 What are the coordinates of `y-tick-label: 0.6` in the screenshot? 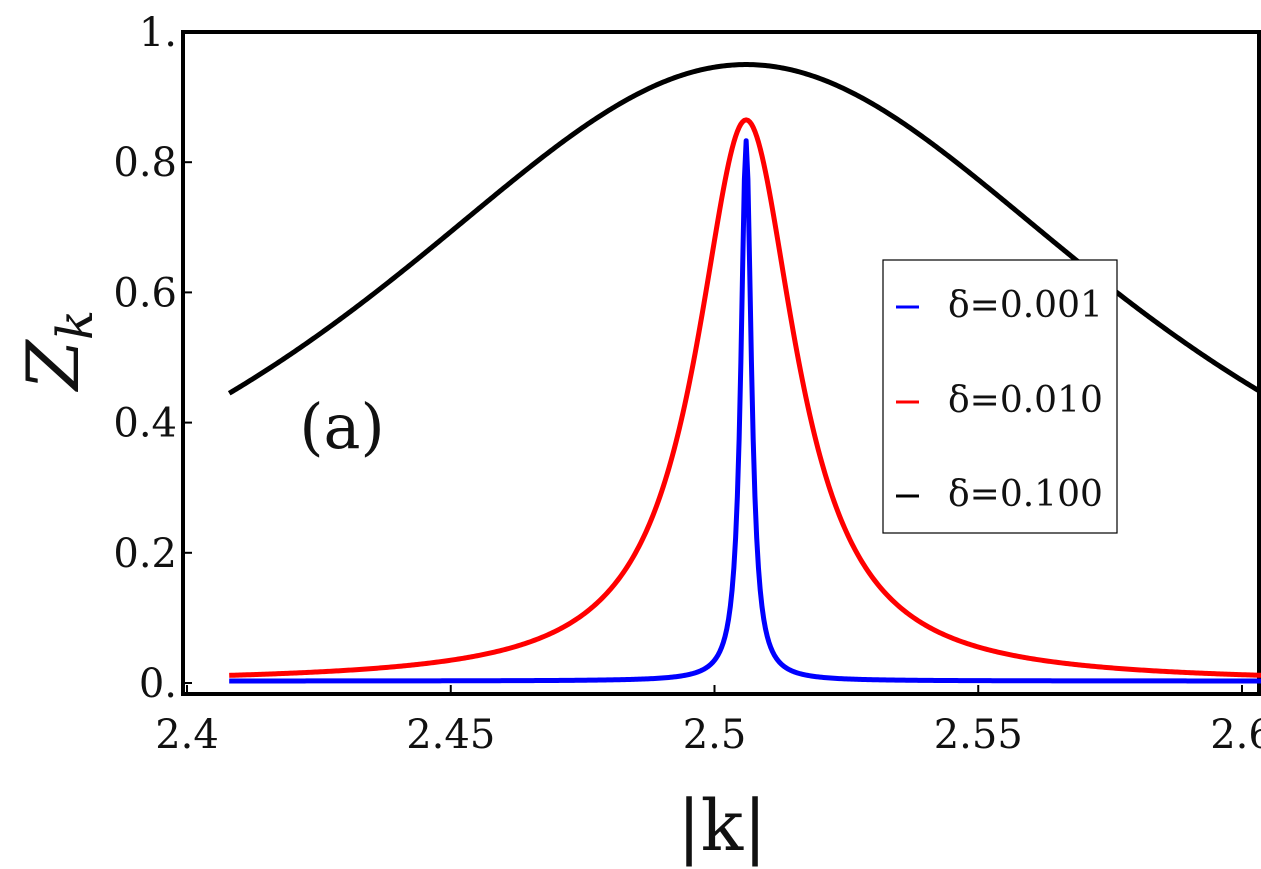 It's located at (145, 293).